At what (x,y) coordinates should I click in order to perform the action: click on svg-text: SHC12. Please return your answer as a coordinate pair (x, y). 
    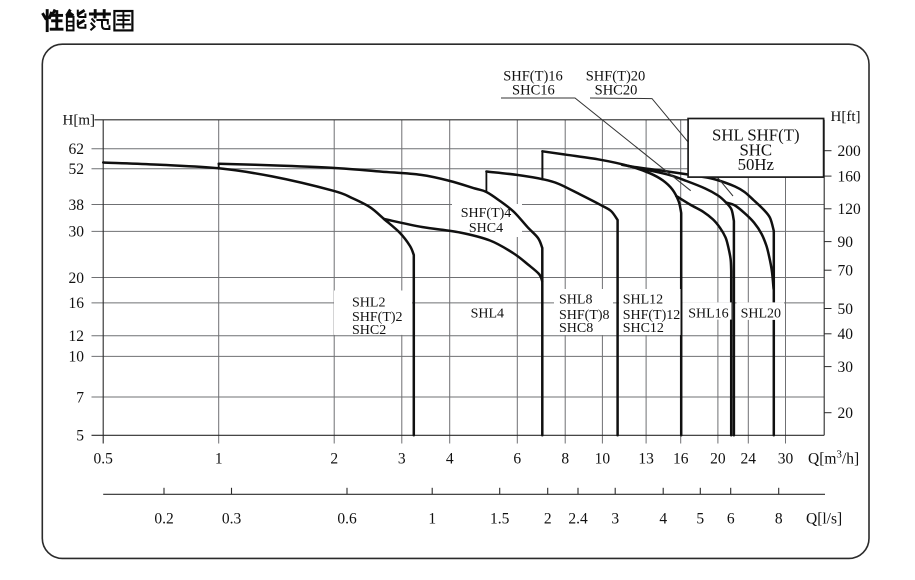
    Looking at the image, I should click on (643, 328).